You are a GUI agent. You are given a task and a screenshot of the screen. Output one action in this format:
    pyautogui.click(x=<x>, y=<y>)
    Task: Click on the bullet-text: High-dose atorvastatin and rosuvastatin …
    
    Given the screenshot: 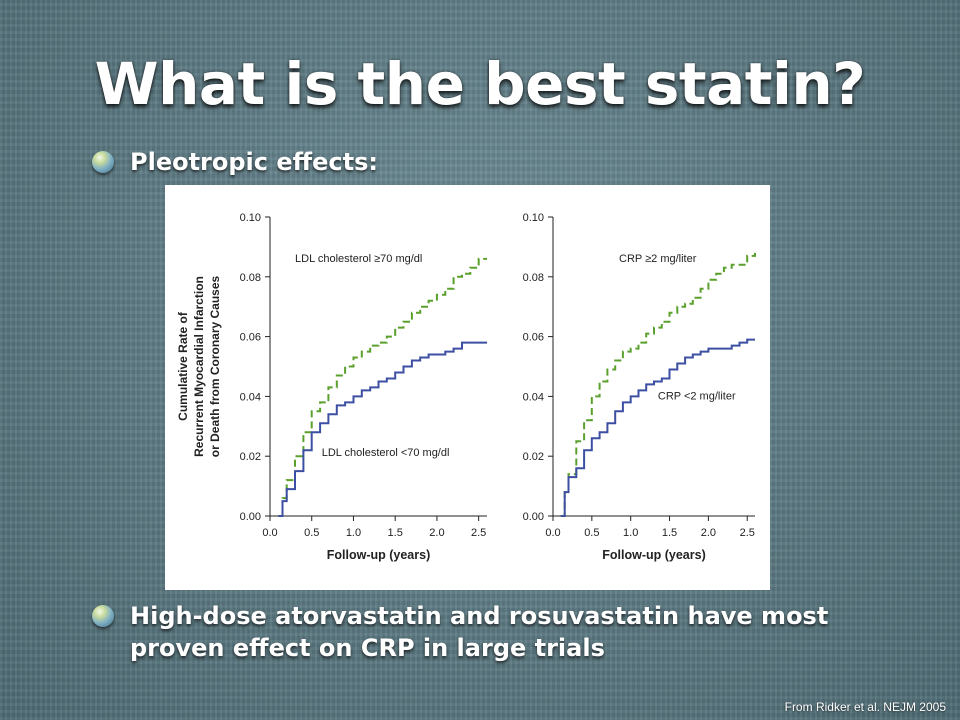 What is the action you would take?
    pyautogui.click(x=479, y=632)
    